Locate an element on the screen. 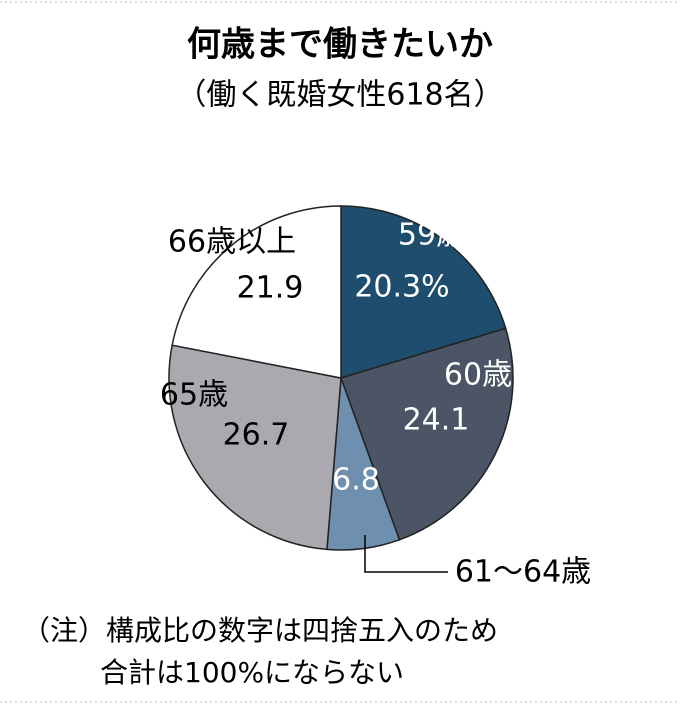 This screenshot has width=680, height=705. note-line: （注）構成比の数字は四捨五入のため is located at coordinates (260, 630).